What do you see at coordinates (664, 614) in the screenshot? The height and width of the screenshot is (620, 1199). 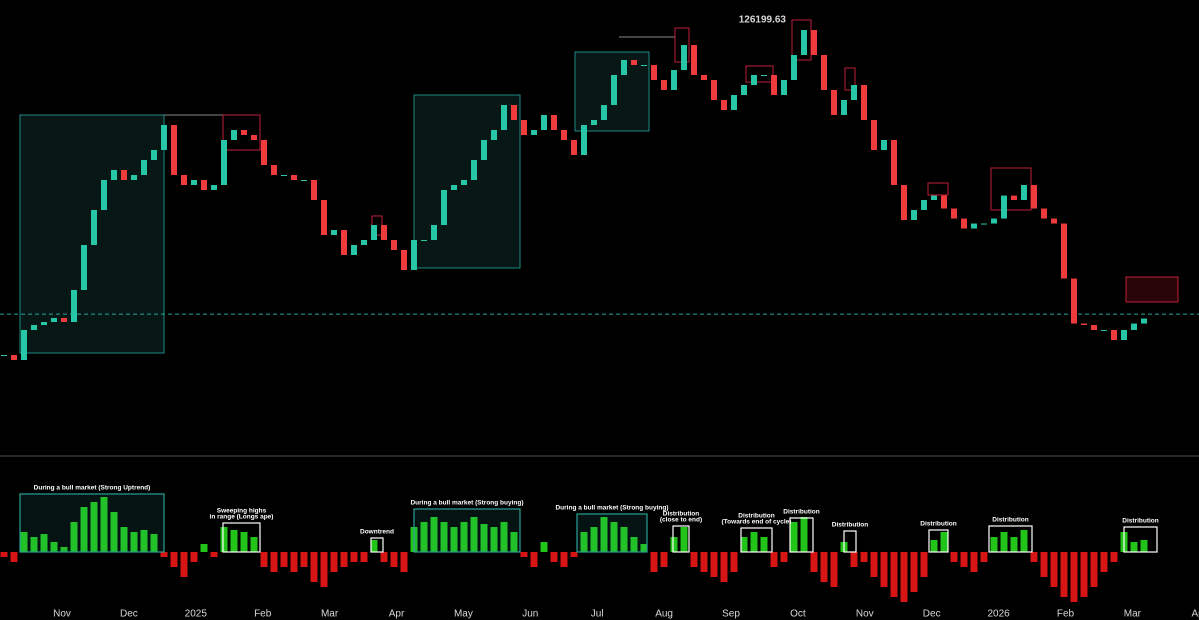 I see `x-tick-label: Aug` at bounding box center [664, 614].